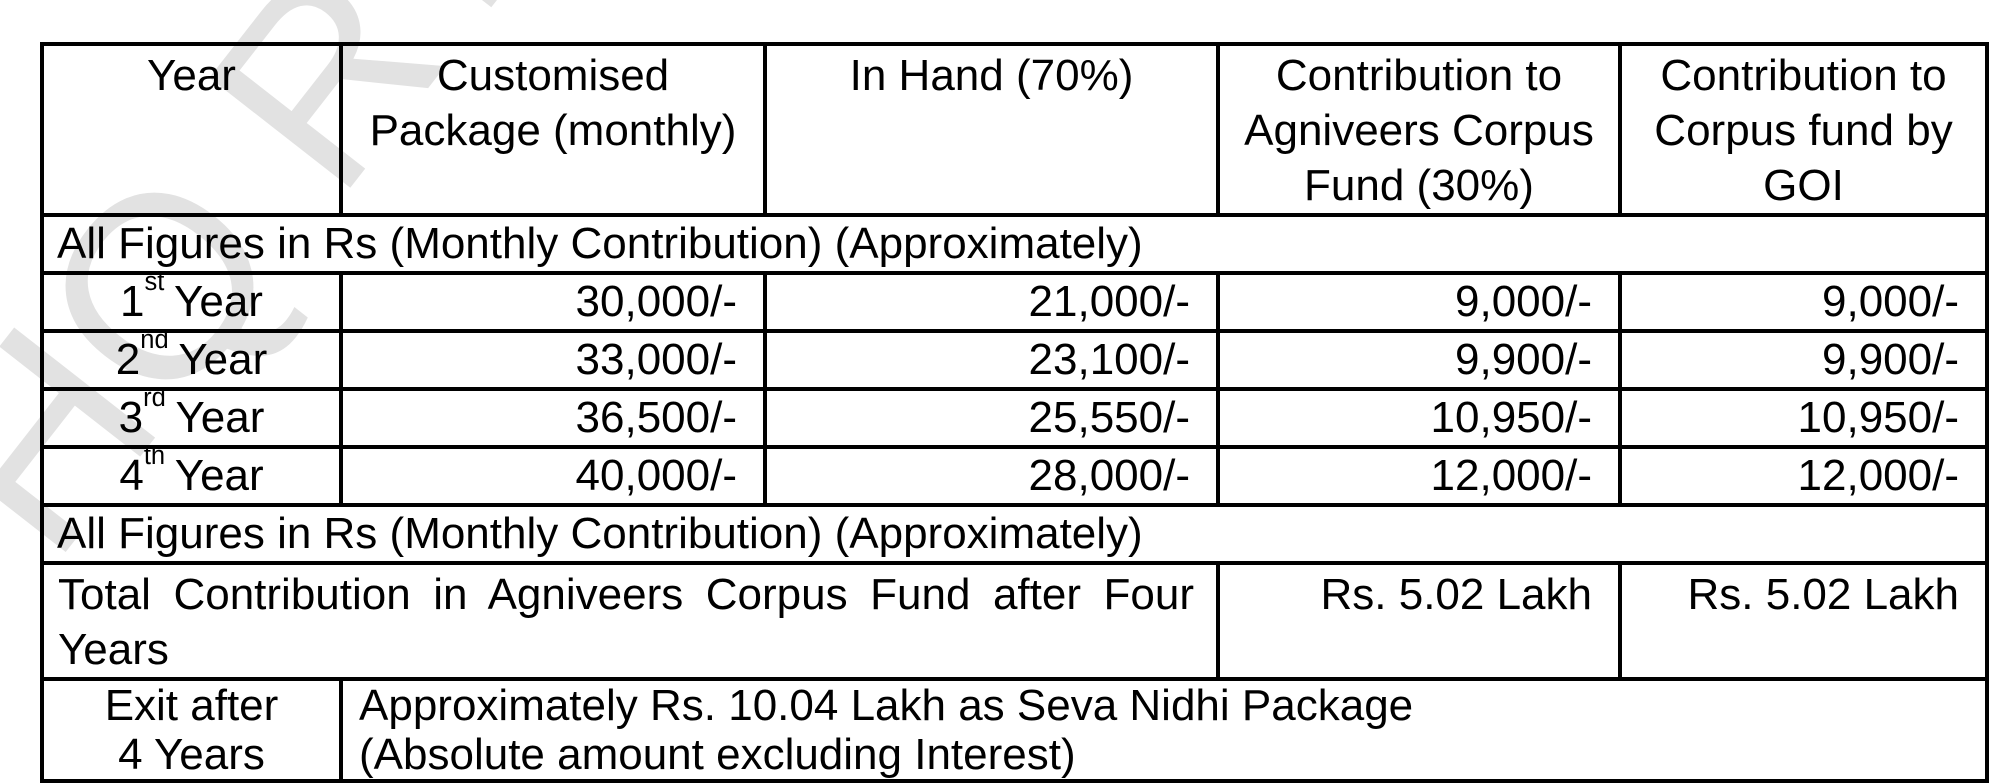 The image size is (2004, 783). What do you see at coordinates (1419, 302) in the screenshot?
I see `corpus-fund-cell: 9,000/-` at bounding box center [1419, 302].